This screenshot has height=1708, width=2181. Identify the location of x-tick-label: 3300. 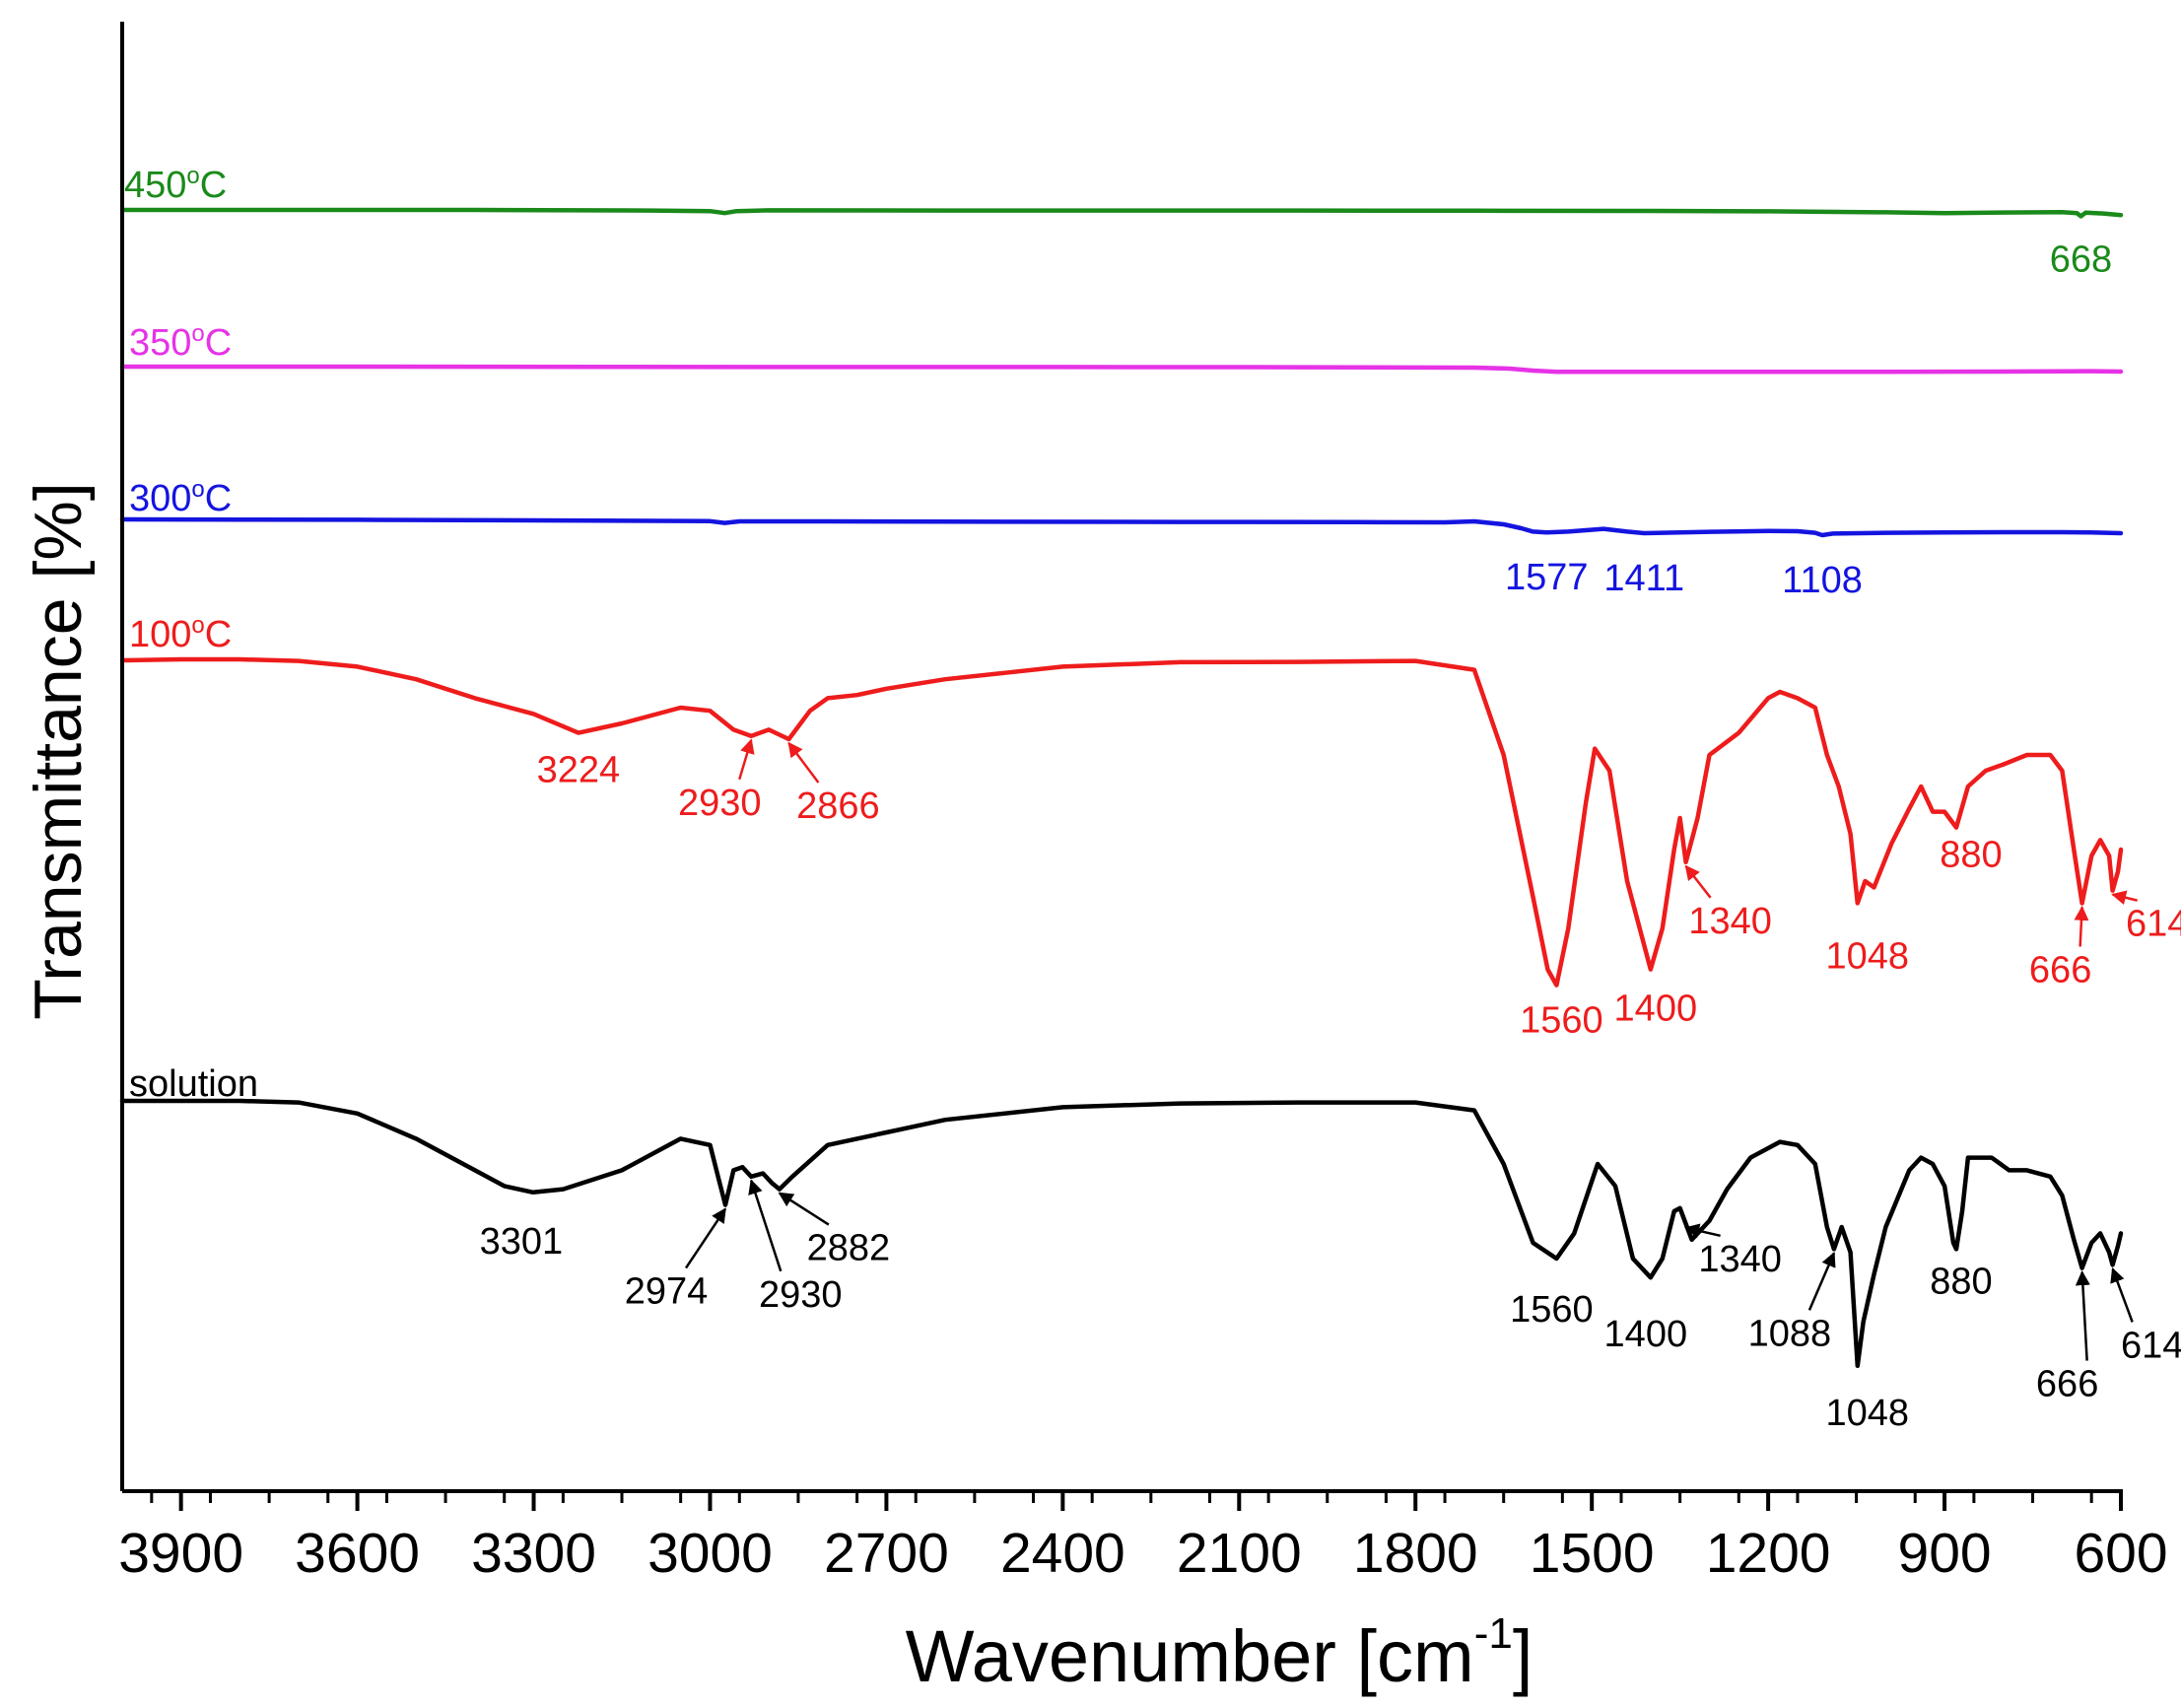
(533, 1553).